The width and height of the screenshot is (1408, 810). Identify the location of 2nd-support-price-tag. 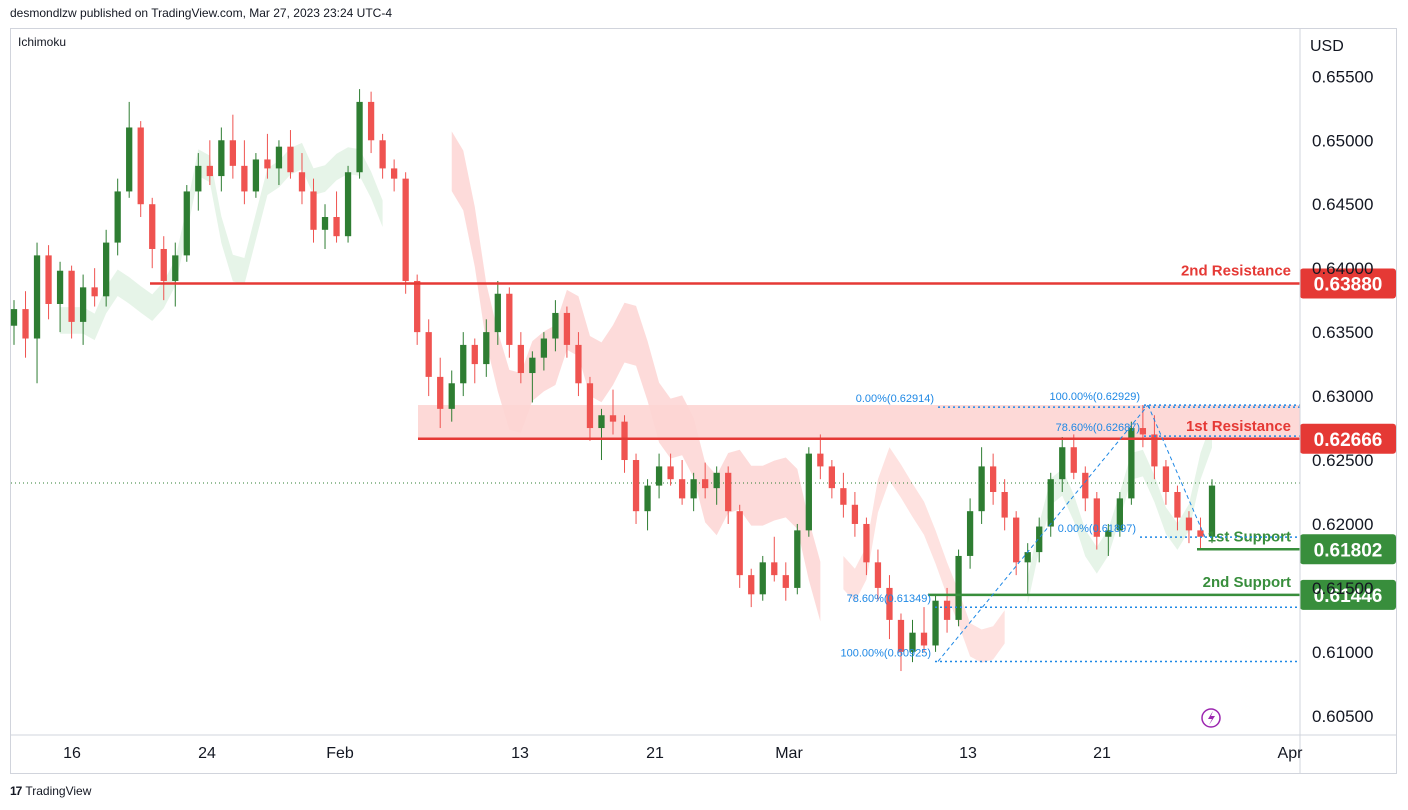
(1348, 594).